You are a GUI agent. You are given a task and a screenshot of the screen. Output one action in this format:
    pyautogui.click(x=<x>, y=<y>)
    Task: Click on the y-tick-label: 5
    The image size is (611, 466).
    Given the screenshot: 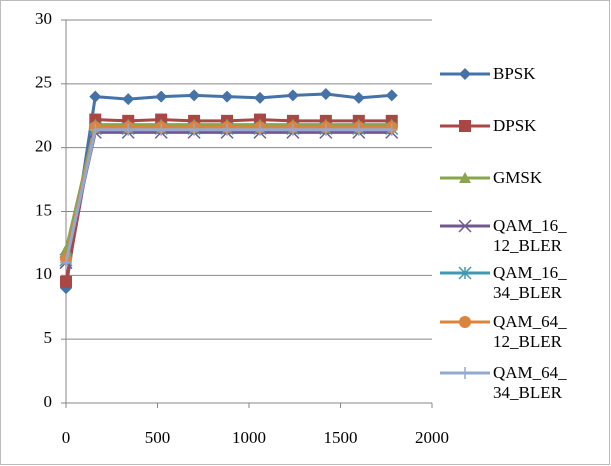 What is the action you would take?
    pyautogui.click(x=48, y=337)
    